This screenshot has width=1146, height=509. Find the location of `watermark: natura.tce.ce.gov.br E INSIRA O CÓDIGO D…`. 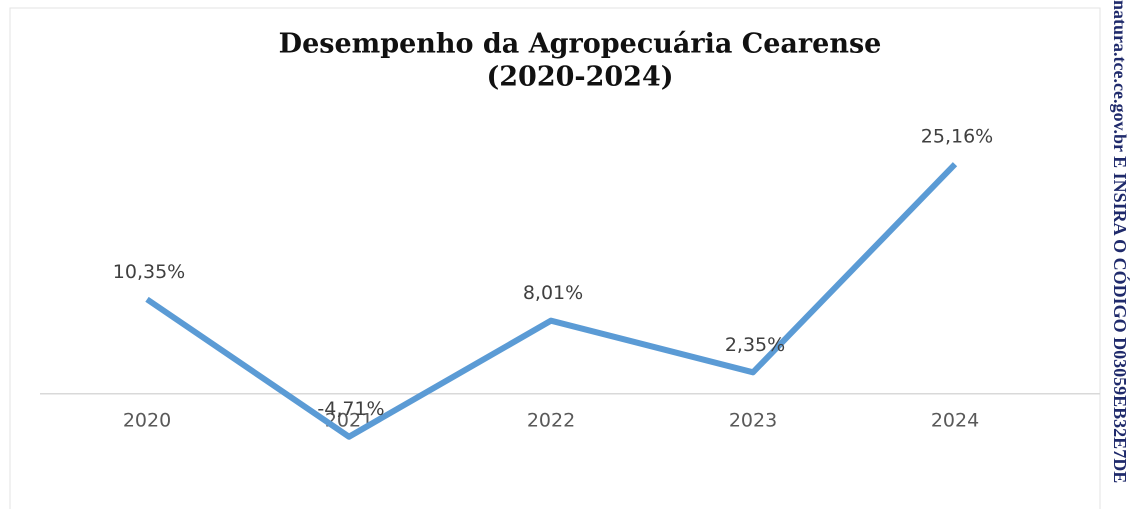

watermark: natura.tce.ce.gov.br E INSIRA O CÓDIGO D… is located at coordinates (1120, 241).